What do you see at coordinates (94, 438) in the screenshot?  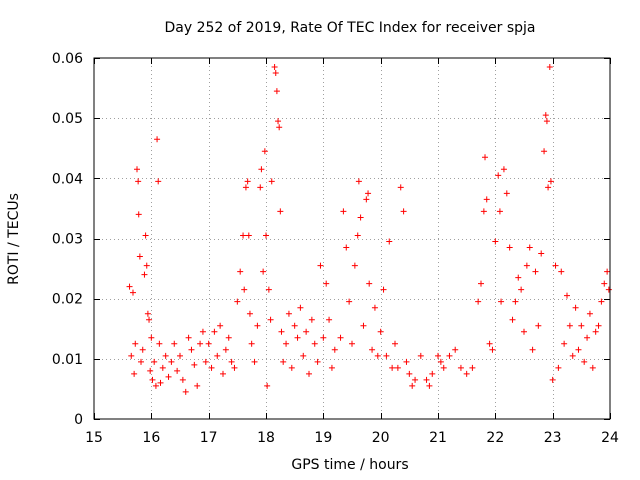 I see `x-tick-label: 15` at bounding box center [94, 438].